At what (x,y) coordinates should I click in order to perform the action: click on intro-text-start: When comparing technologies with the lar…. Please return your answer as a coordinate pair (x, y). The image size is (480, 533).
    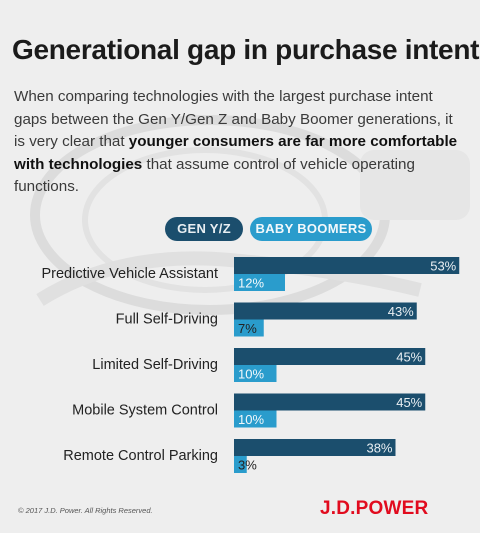
    Looking at the image, I should click on (233, 119).